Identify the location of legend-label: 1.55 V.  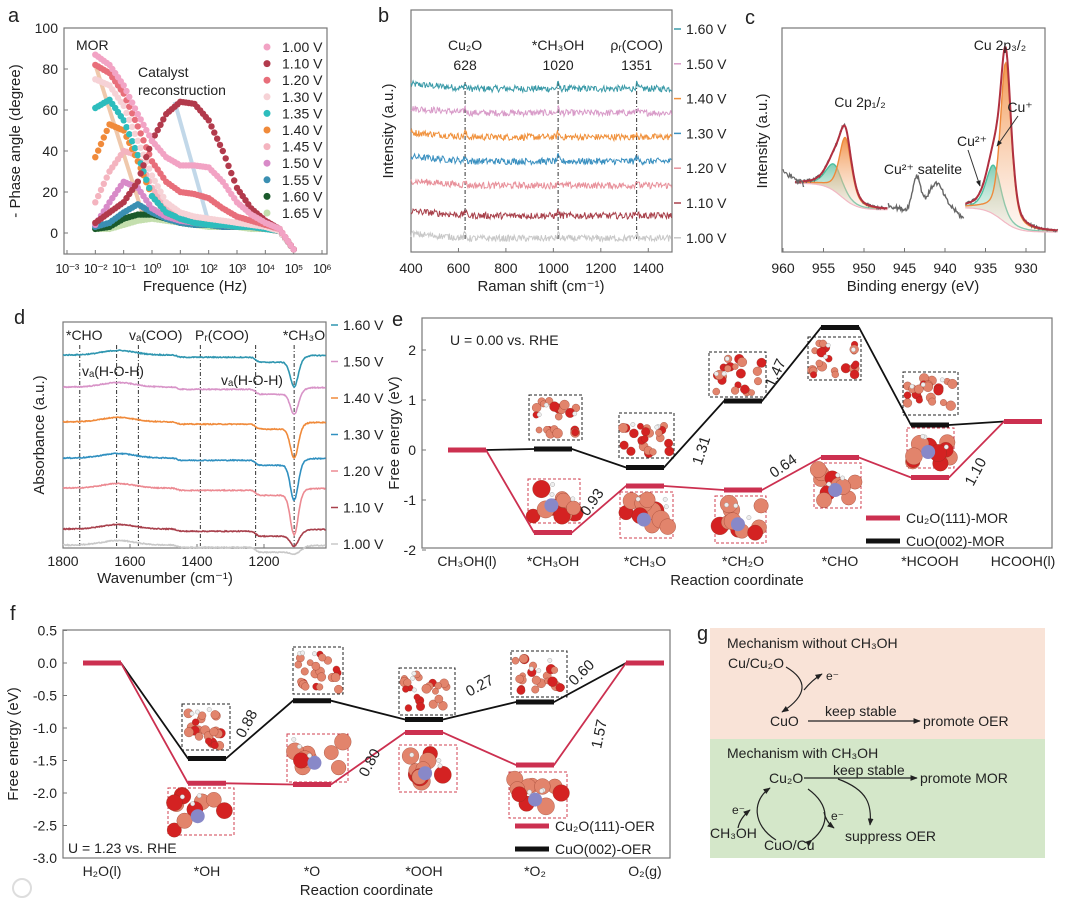
(302, 180).